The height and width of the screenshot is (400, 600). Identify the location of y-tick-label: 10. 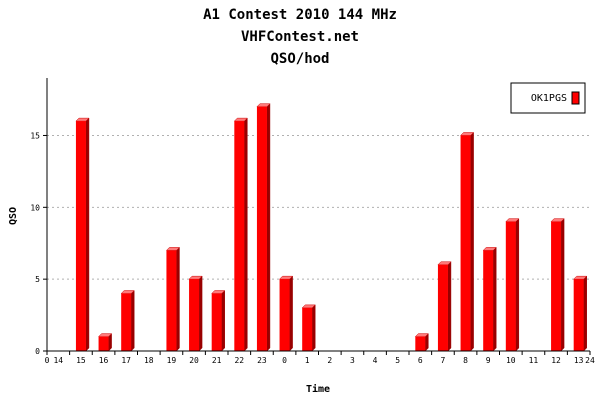
(35, 207).